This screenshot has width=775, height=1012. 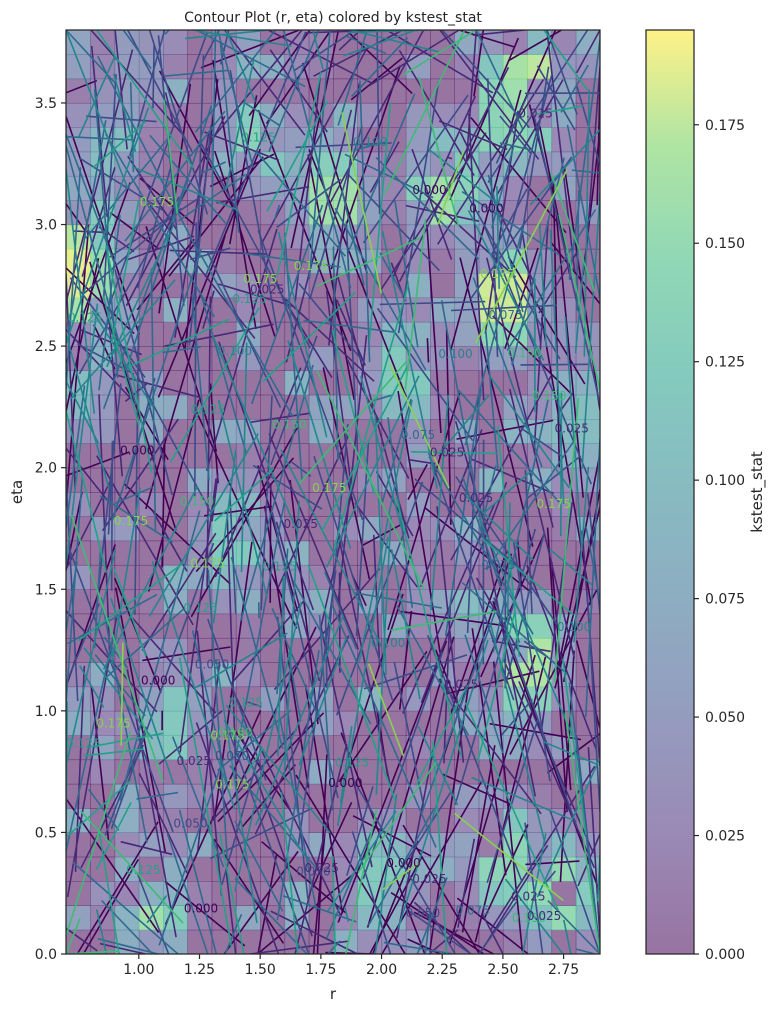 What do you see at coordinates (725, 126) in the screenshot?
I see `colorbar-tick-label: 0.175` at bounding box center [725, 126].